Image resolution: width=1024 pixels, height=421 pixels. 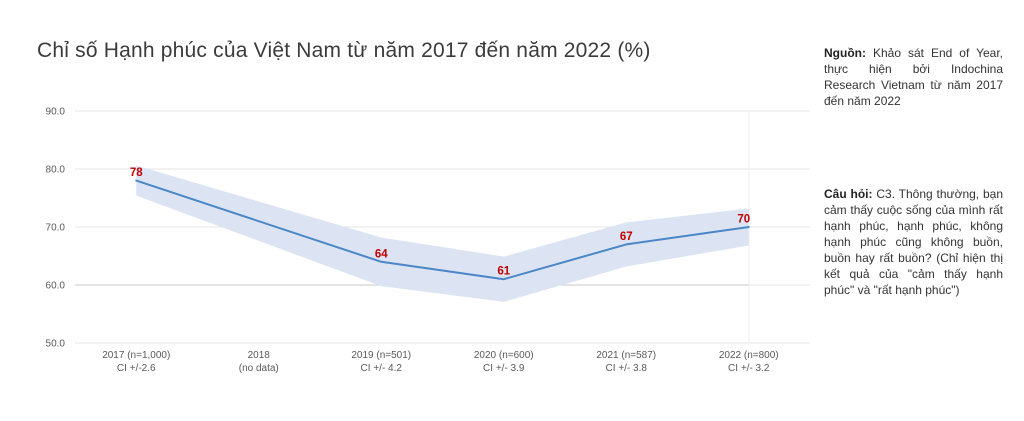 I want to click on y-tick-label: 70.0, so click(x=56, y=228).